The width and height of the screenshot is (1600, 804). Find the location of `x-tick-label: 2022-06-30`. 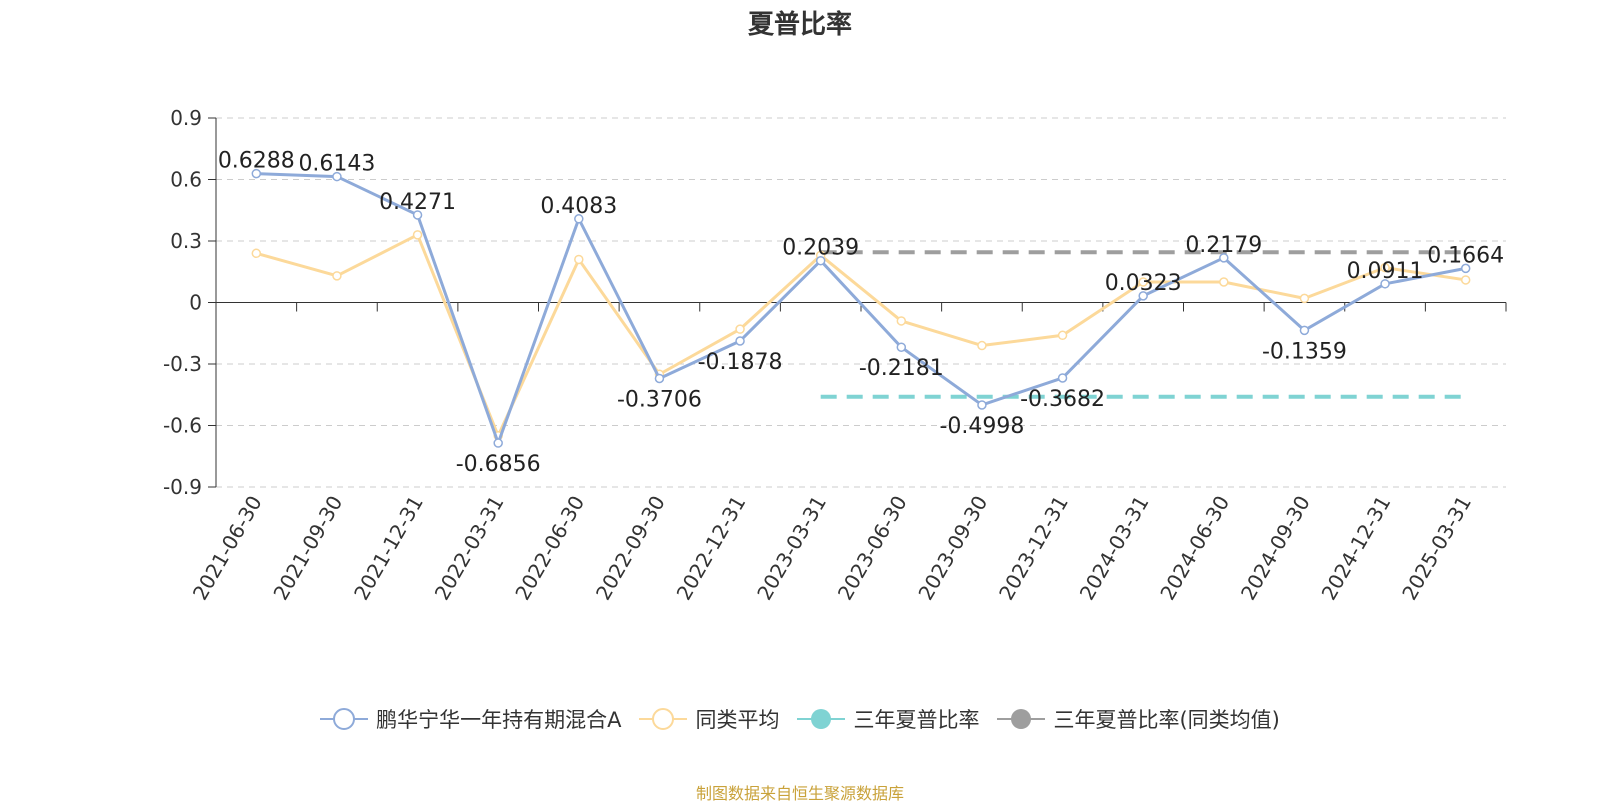

x-tick-label: 2022-06-30 is located at coordinates (549, 548).